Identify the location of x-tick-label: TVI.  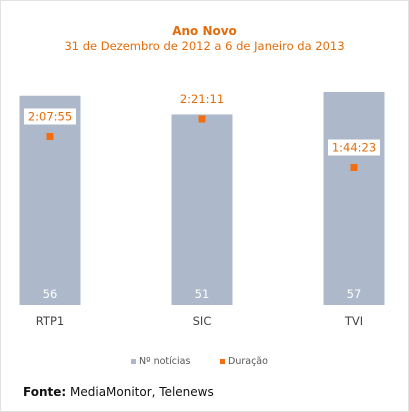
(353, 321).